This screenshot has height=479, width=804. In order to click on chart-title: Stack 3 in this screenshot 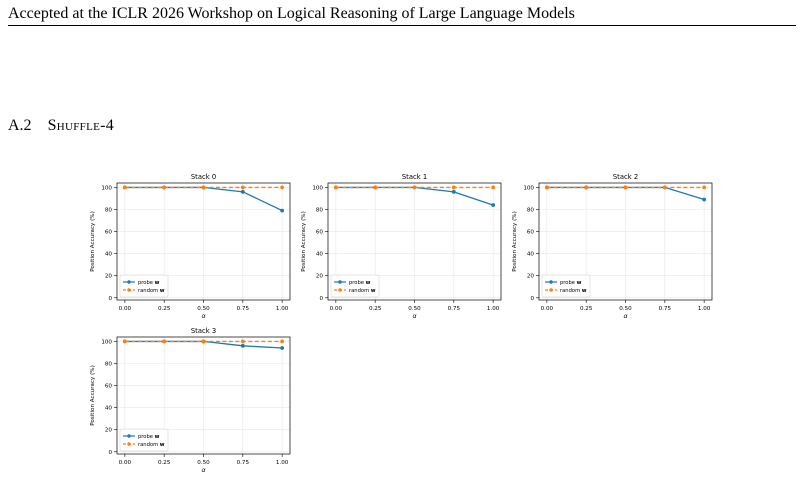, I will do `click(203, 331)`.